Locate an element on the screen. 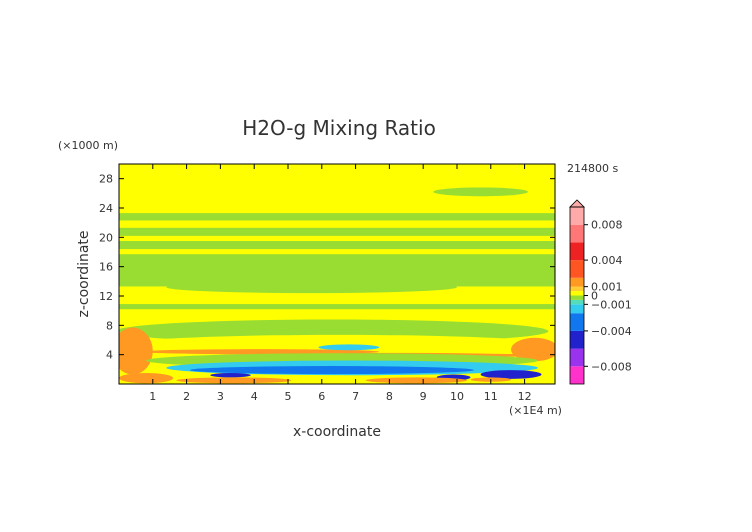 The image size is (752, 532). colorbar-overflow-arrow is located at coordinates (577, 203).